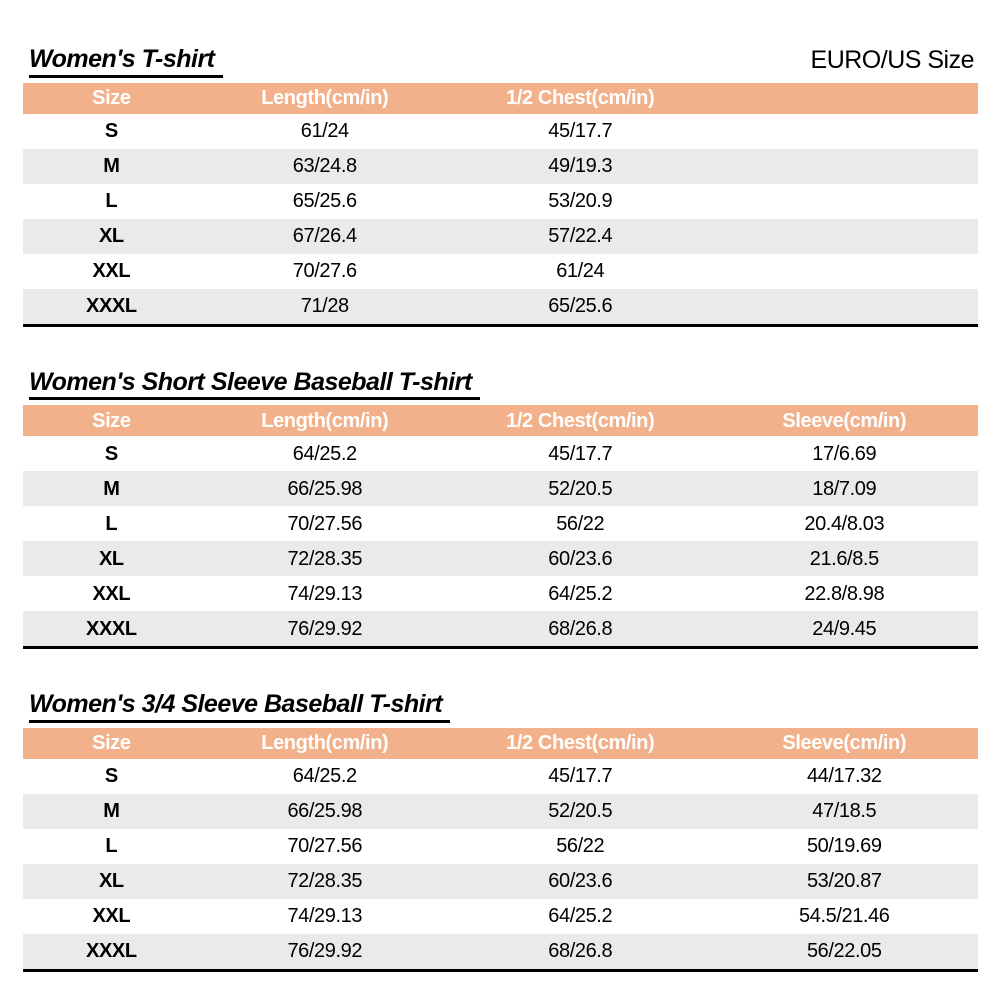  I want to click on value-cell: 53/20.9, so click(580, 201).